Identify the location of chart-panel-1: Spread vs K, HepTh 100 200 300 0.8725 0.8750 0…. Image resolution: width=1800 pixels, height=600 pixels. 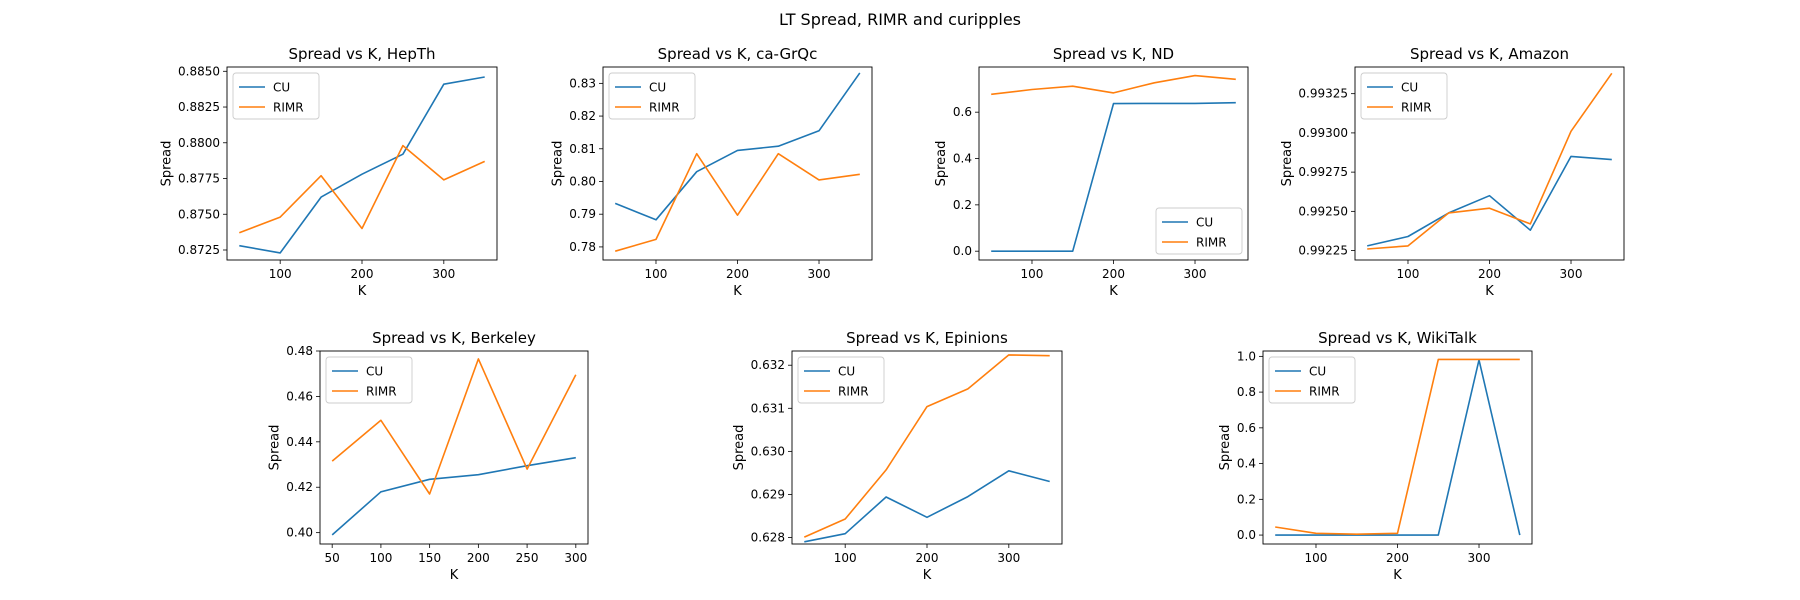
(329, 172).